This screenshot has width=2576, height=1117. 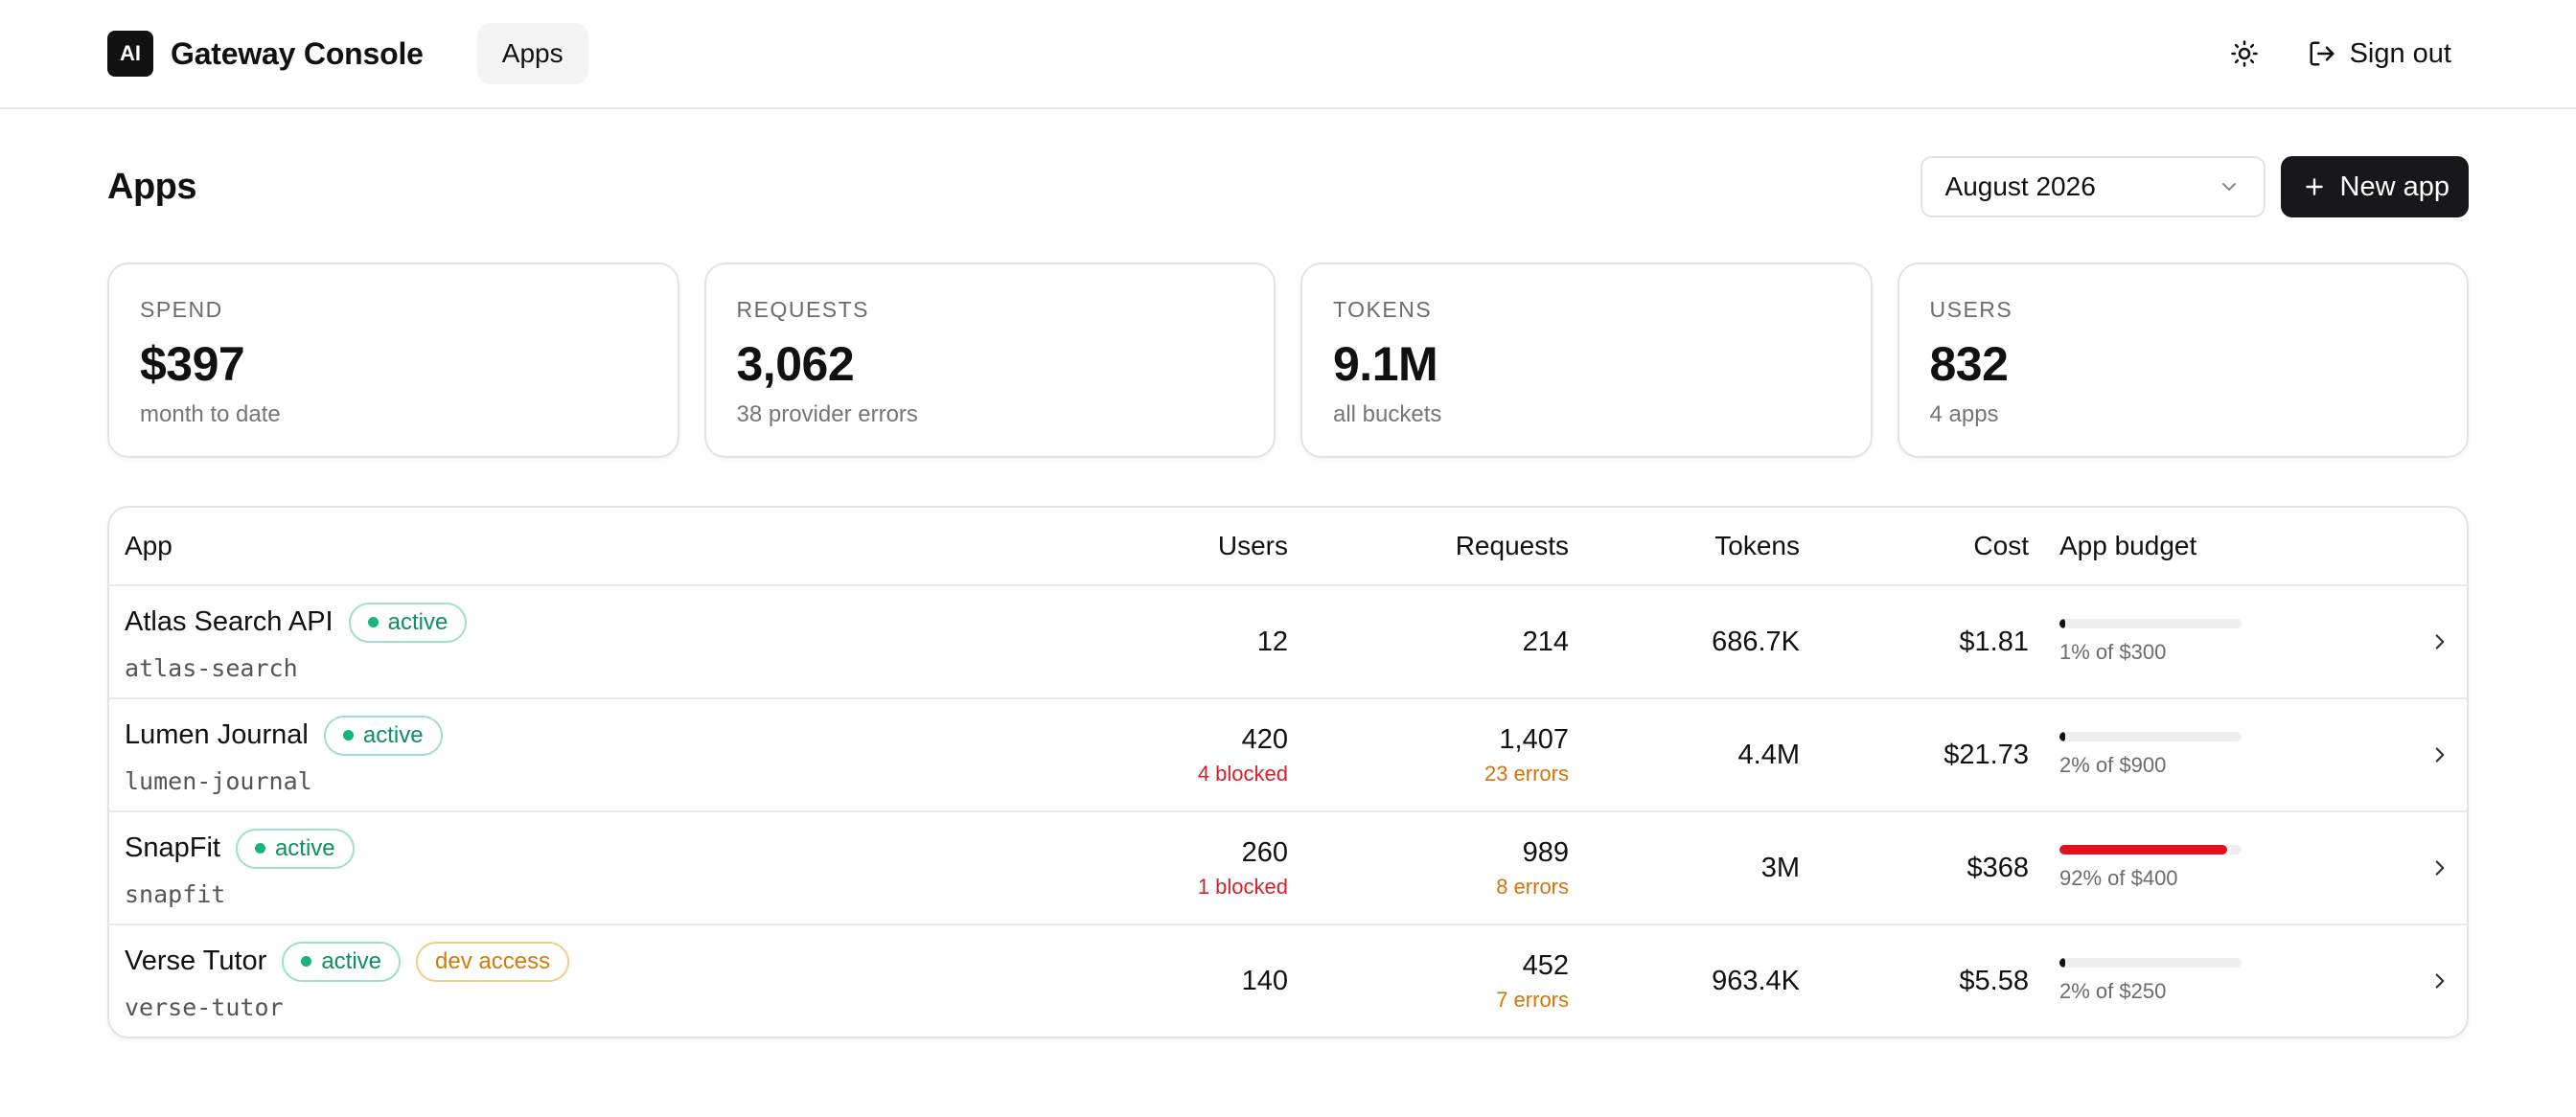 I want to click on column-header-tokens: Tokens, so click(x=1757, y=545).